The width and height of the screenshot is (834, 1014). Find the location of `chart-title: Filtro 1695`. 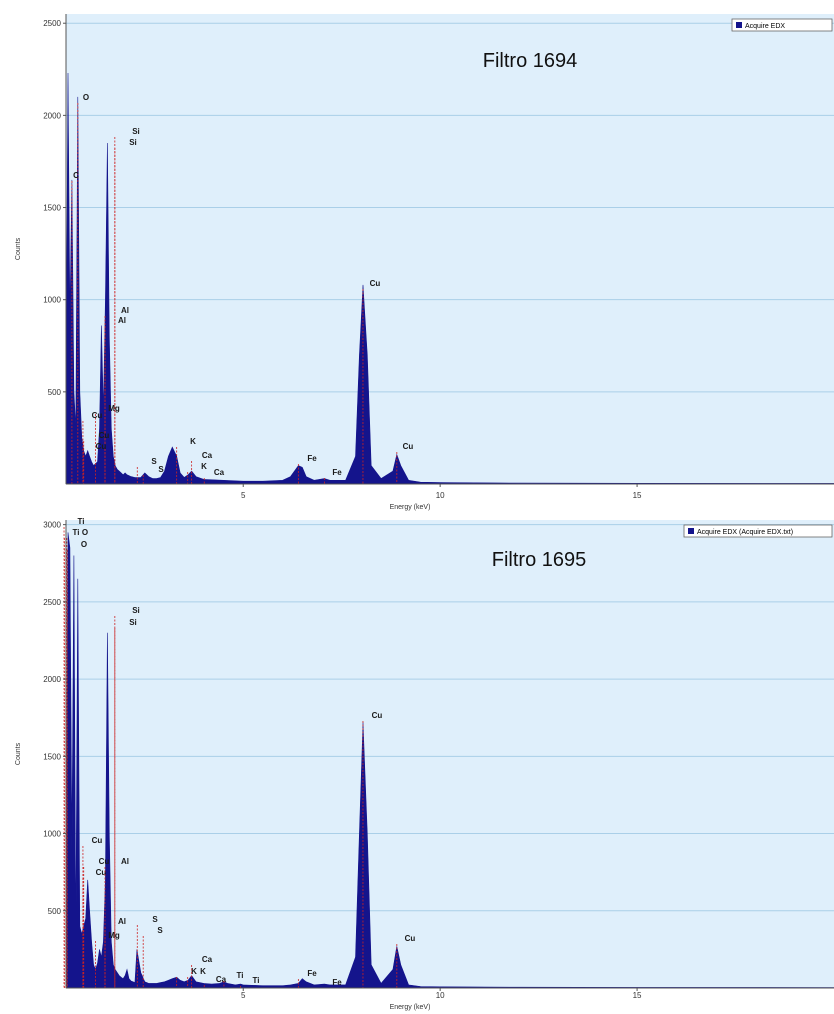

chart-title: Filtro 1695 is located at coordinates (539, 560).